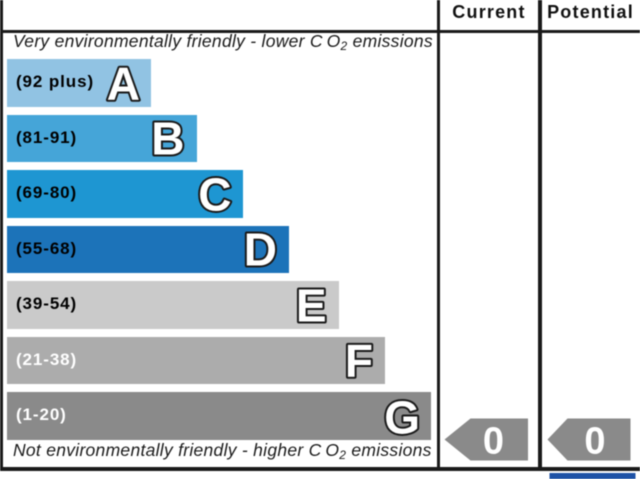 The image size is (640, 479). What do you see at coordinates (311, 306) in the screenshot?
I see `svg-text: E` at bounding box center [311, 306].